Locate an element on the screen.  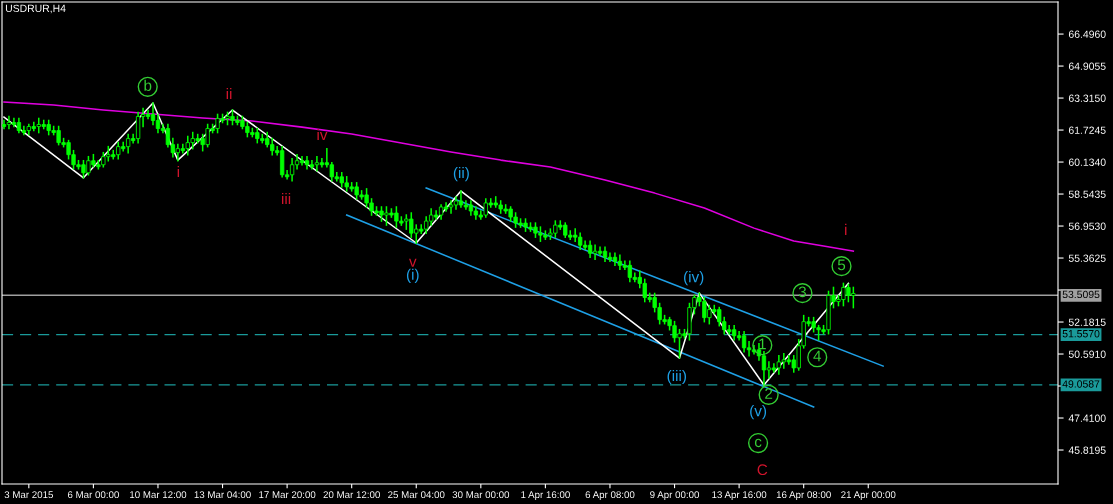
annotation: ii is located at coordinates (229, 93).